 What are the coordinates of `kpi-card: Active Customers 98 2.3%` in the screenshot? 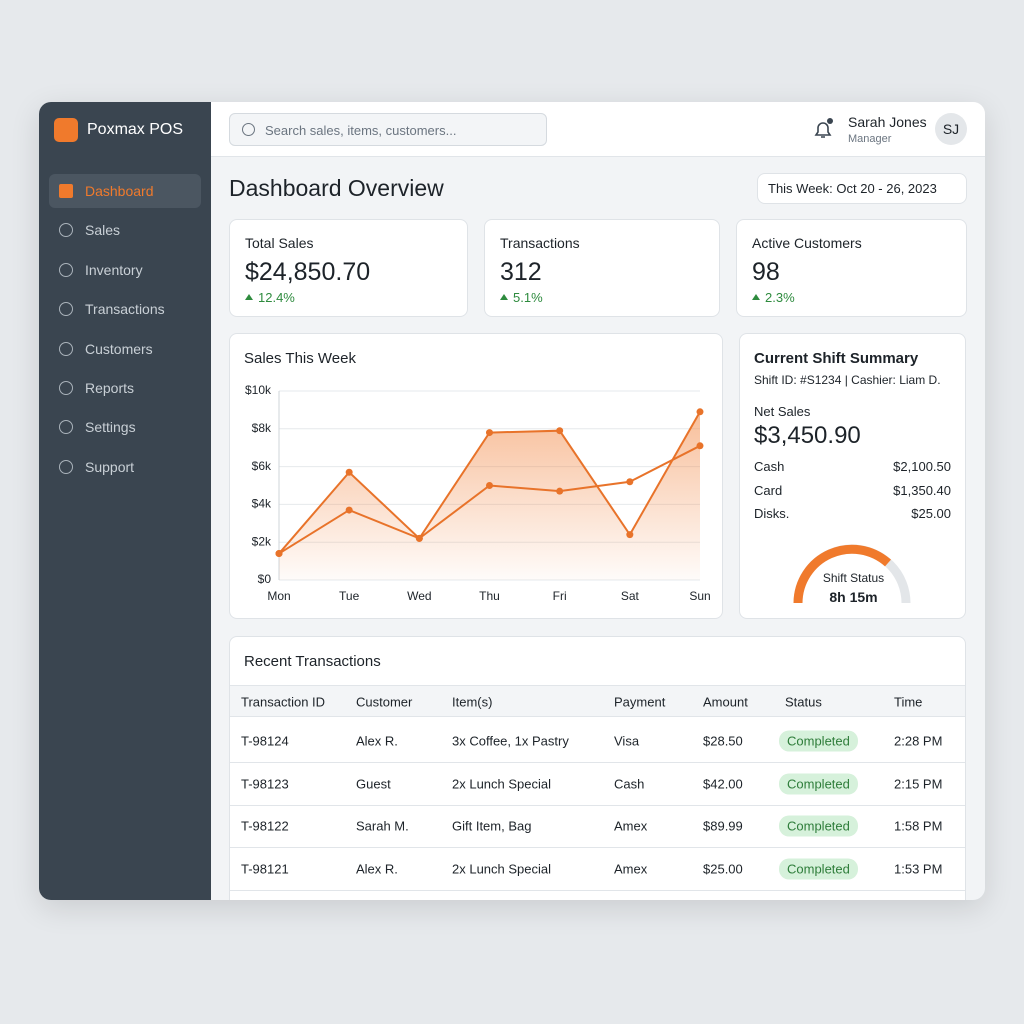 It's located at (851, 268).